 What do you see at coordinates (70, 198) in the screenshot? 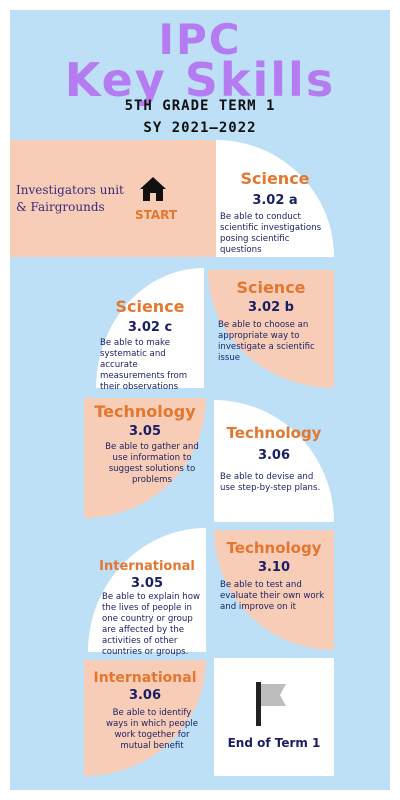
I see `unit-name: Investigators unit & Fairgrounds` at bounding box center [70, 198].